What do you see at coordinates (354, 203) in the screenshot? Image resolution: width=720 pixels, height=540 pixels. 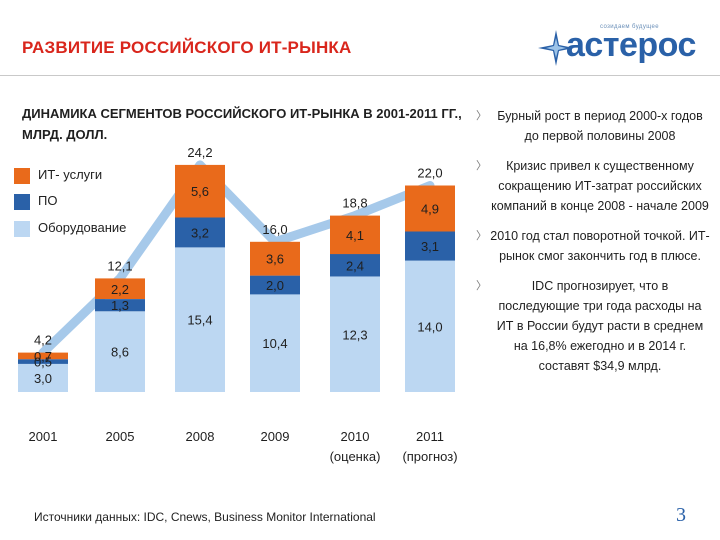 I see `bar-total-label: 18,8` at bounding box center [354, 203].